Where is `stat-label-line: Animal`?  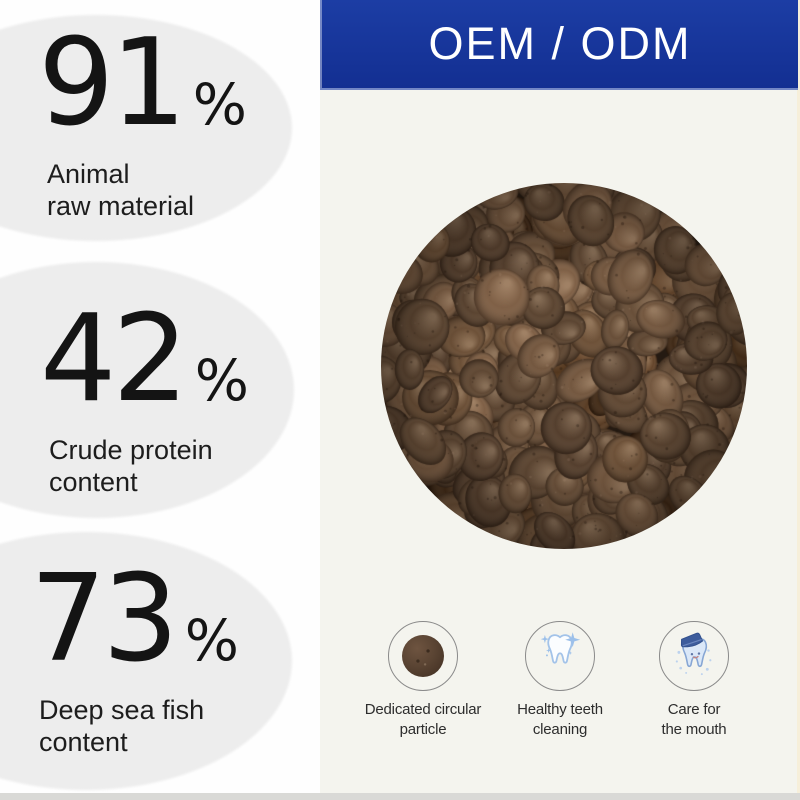 stat-label-line: Animal is located at coordinates (88, 174).